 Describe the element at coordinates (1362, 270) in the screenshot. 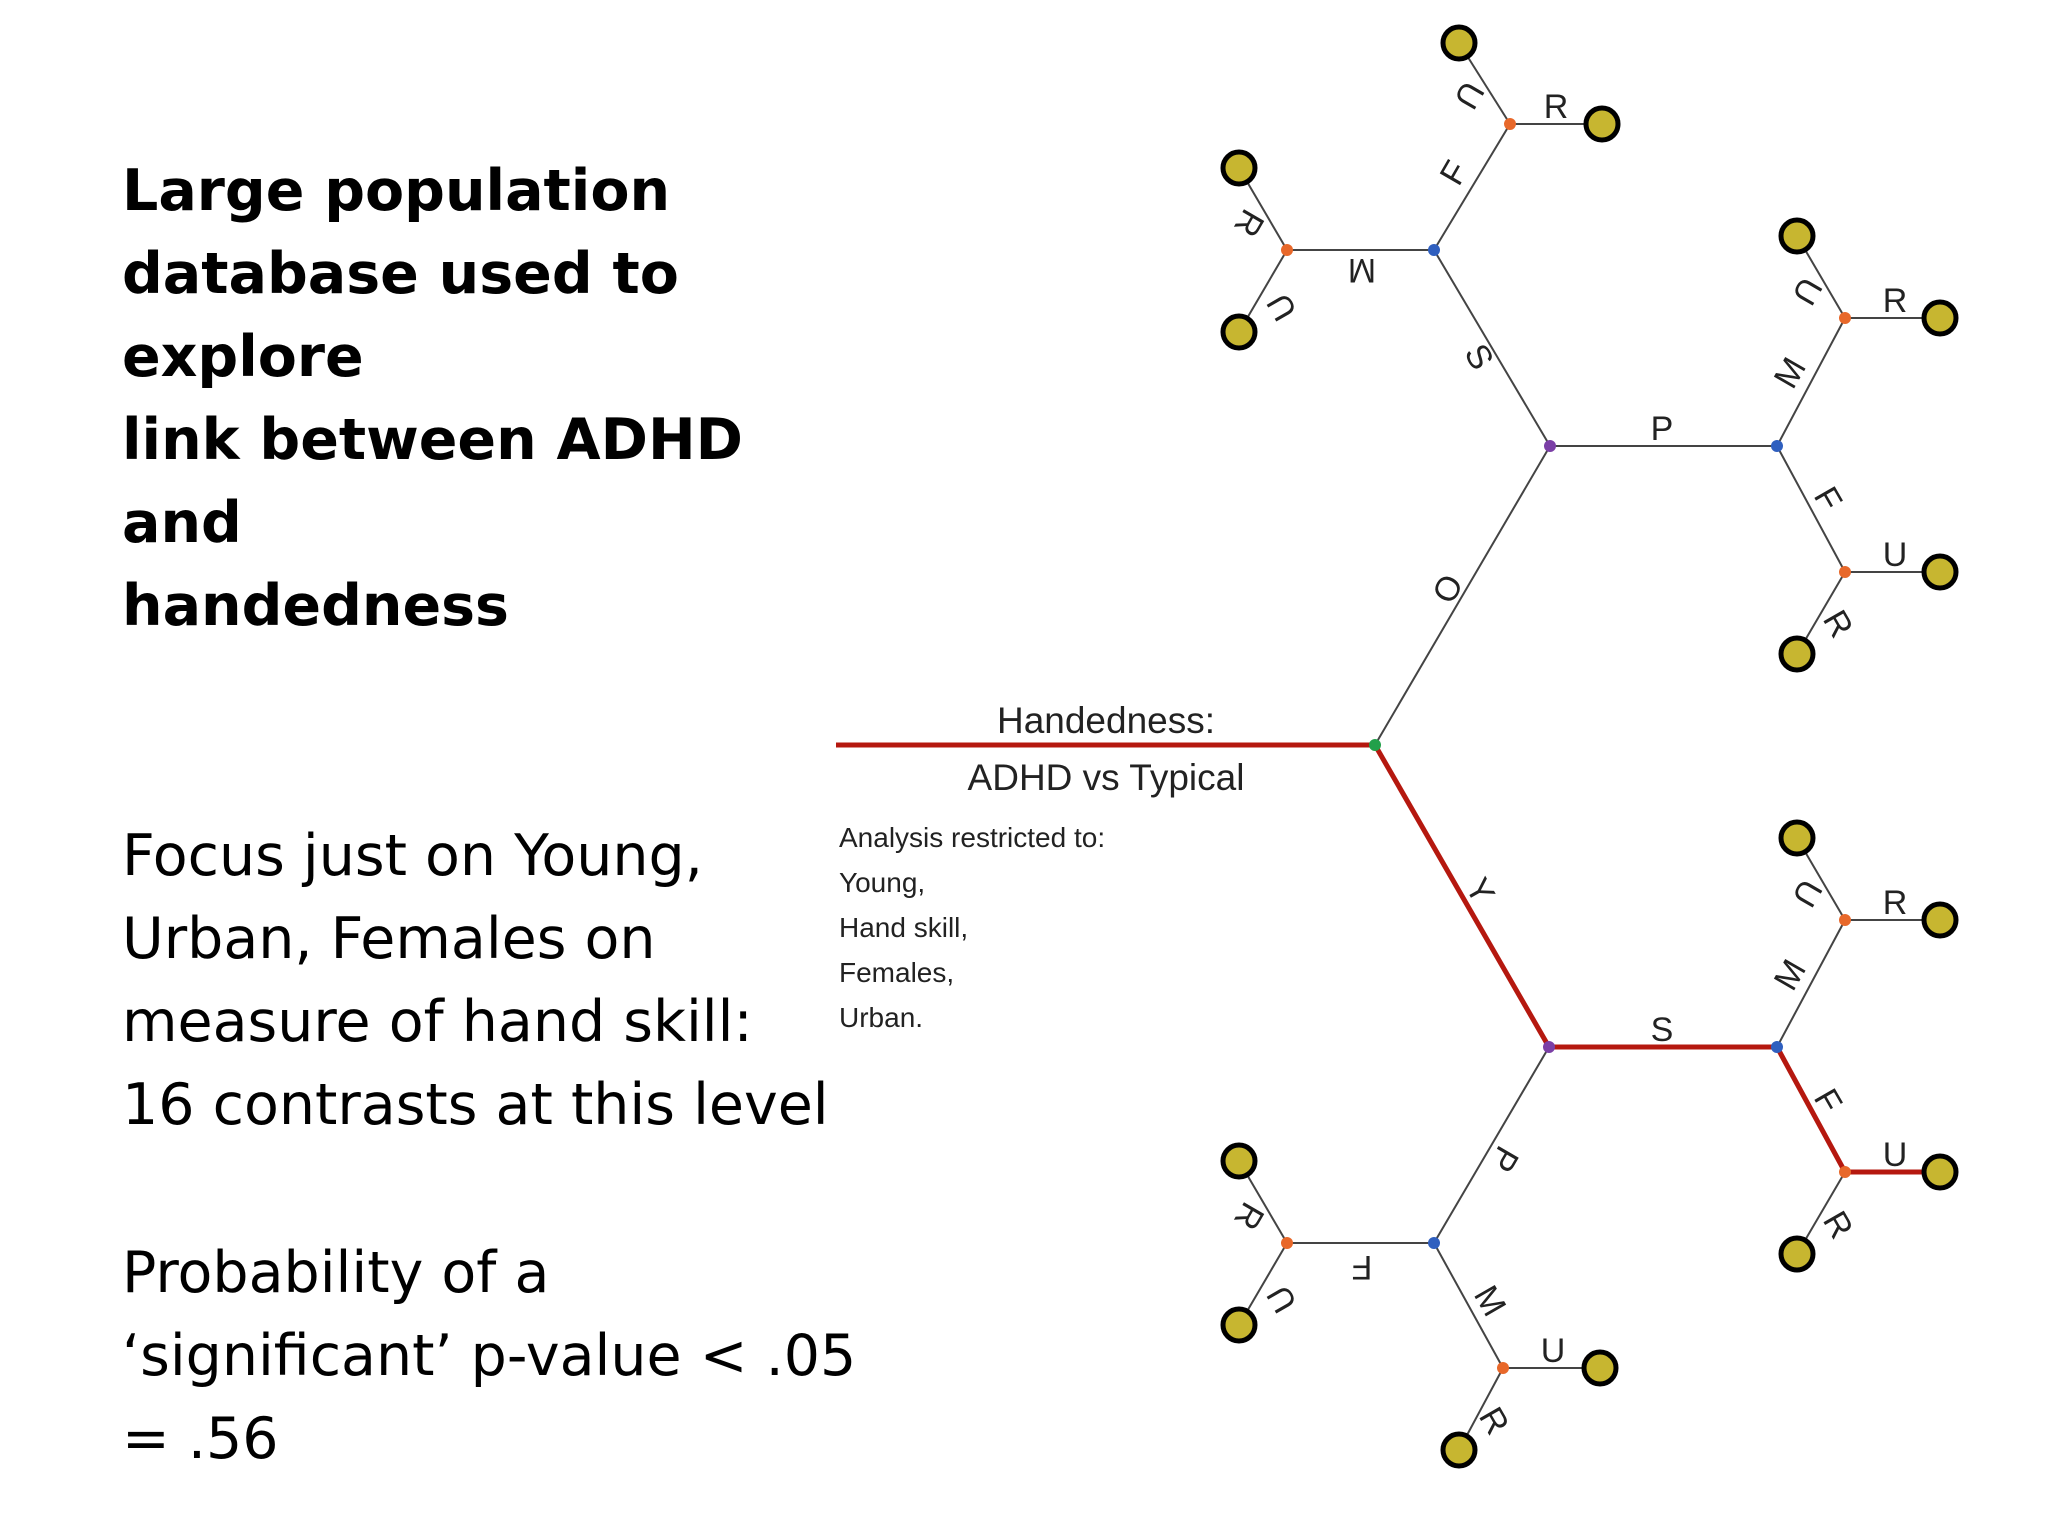

I see `label-os-m: M` at that location.